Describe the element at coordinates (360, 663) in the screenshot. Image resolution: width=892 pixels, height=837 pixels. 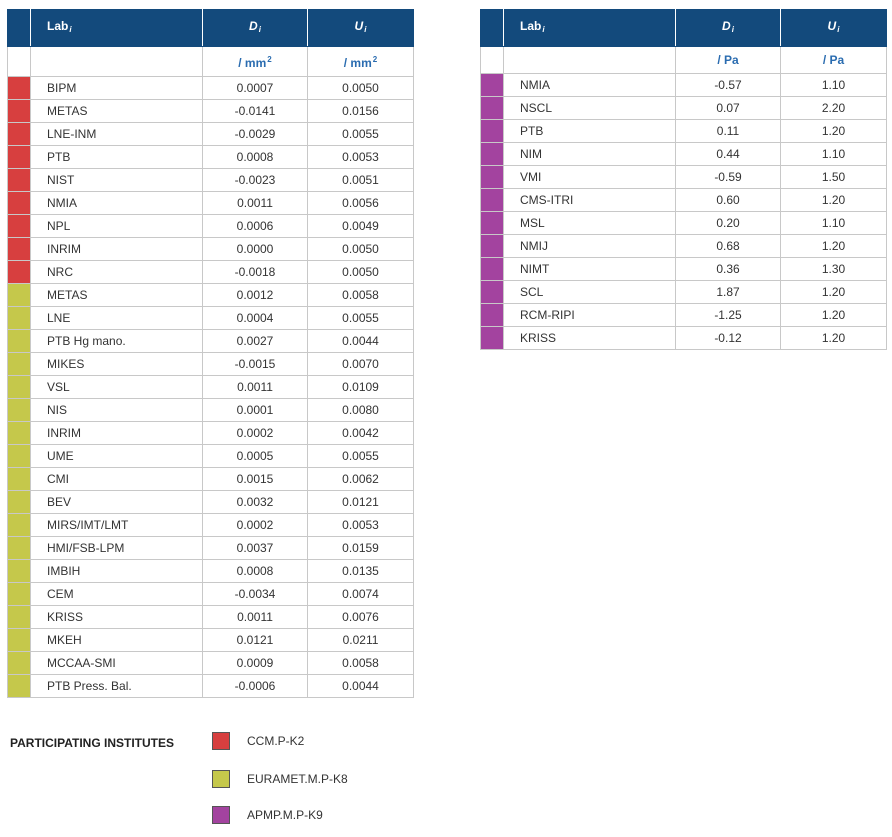
I see `u-value-cell: 0.0058` at that location.